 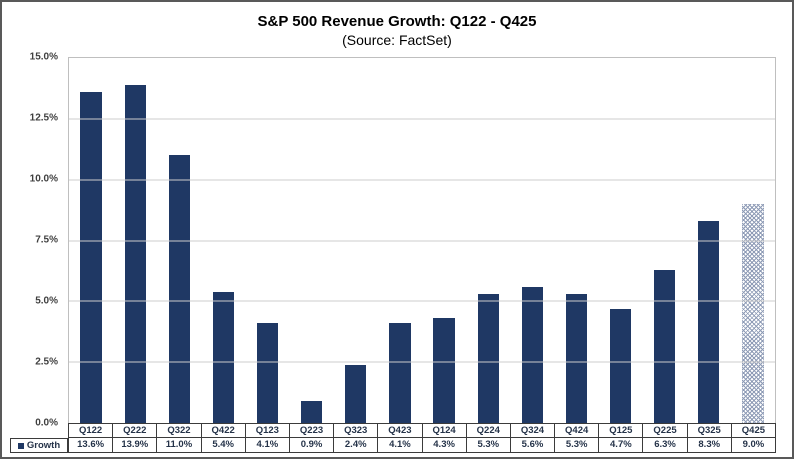 I want to click on bar-slot-q122, so click(x=91, y=240).